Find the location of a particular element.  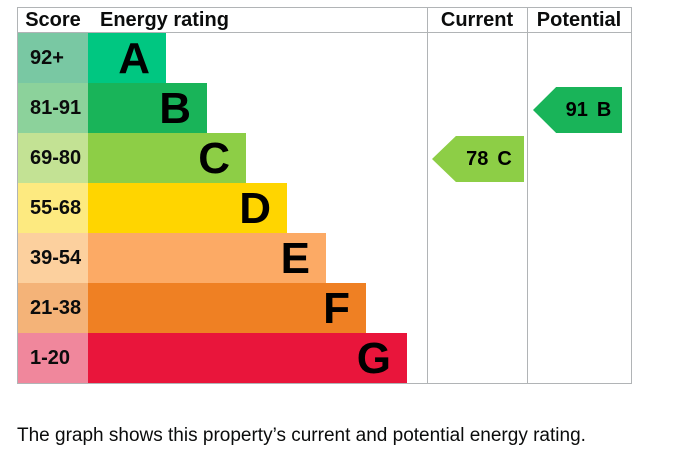

chart-header-row: Score Energy rating Current Potential is located at coordinates (324, 20).